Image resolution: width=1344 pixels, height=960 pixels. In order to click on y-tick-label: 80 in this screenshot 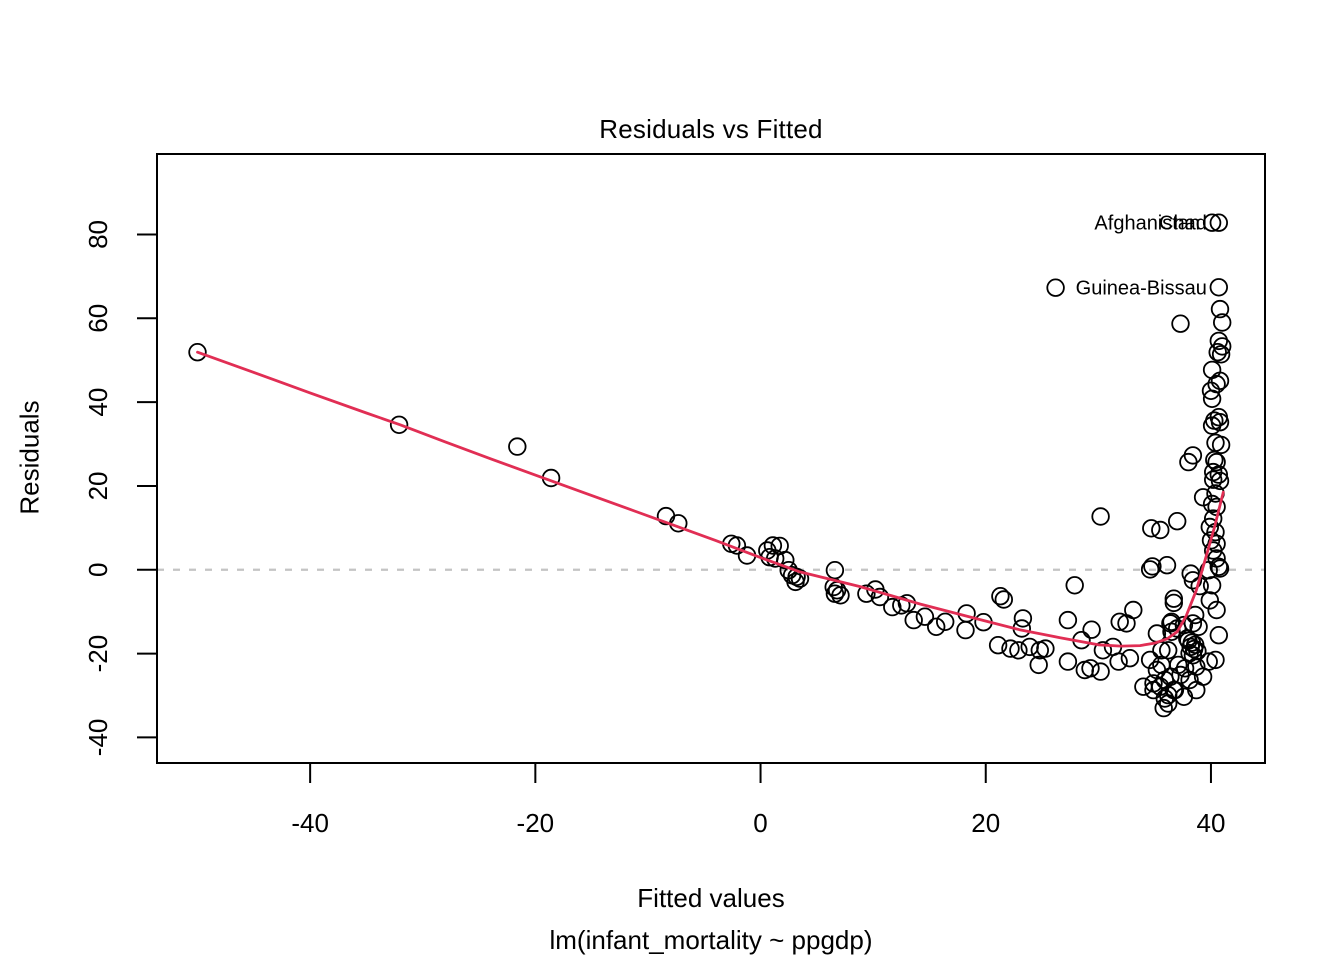, I will do `click(98, 234)`.